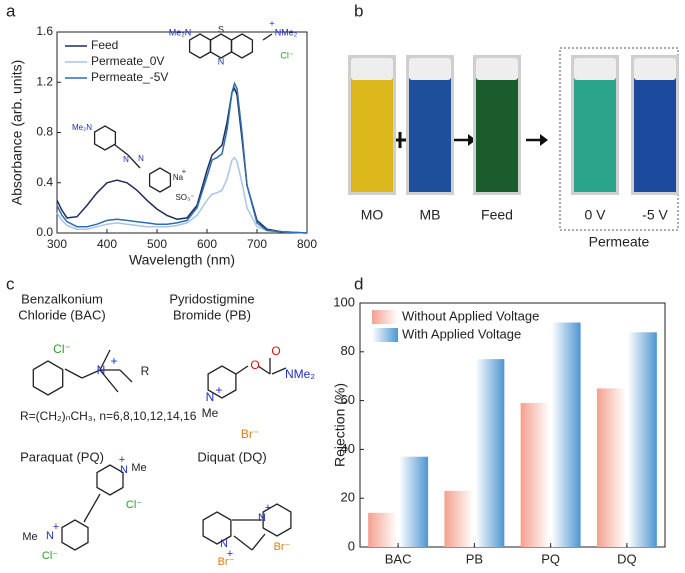 The image size is (685, 573). I want to click on y-tick-label: 100, so click(344, 301).